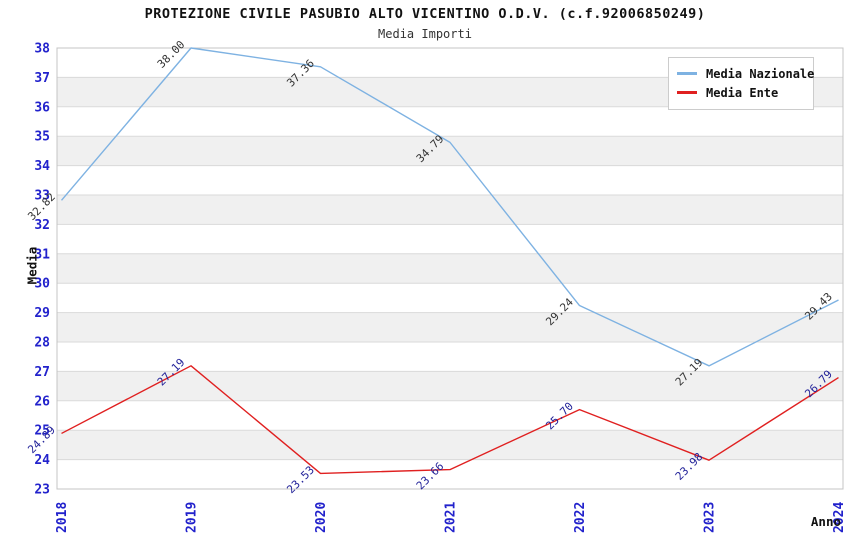  What do you see at coordinates (687, 92) in the screenshot?
I see `ente-line-swatch-icon` at bounding box center [687, 92].